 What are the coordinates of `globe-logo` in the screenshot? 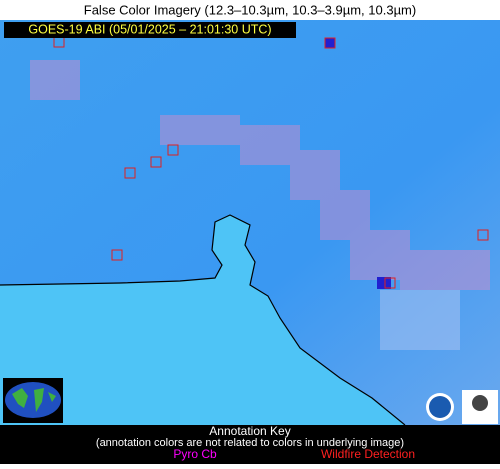 It's located at (33, 400).